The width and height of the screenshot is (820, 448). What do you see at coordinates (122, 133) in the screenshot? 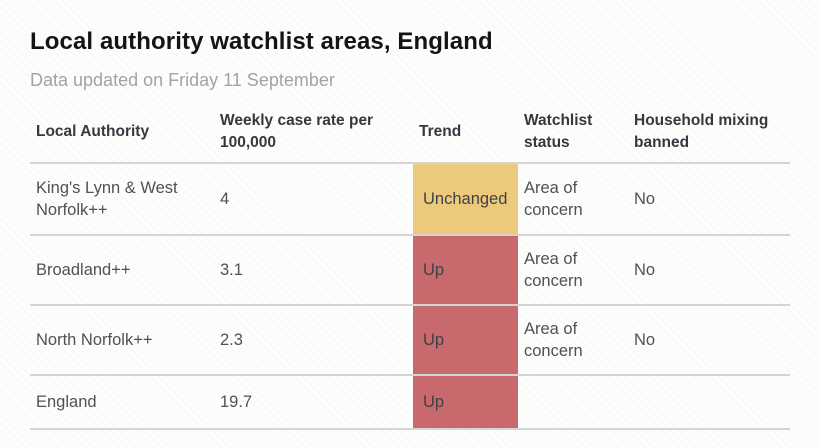
I see `column-header-local-authority: Local Authority` at bounding box center [122, 133].